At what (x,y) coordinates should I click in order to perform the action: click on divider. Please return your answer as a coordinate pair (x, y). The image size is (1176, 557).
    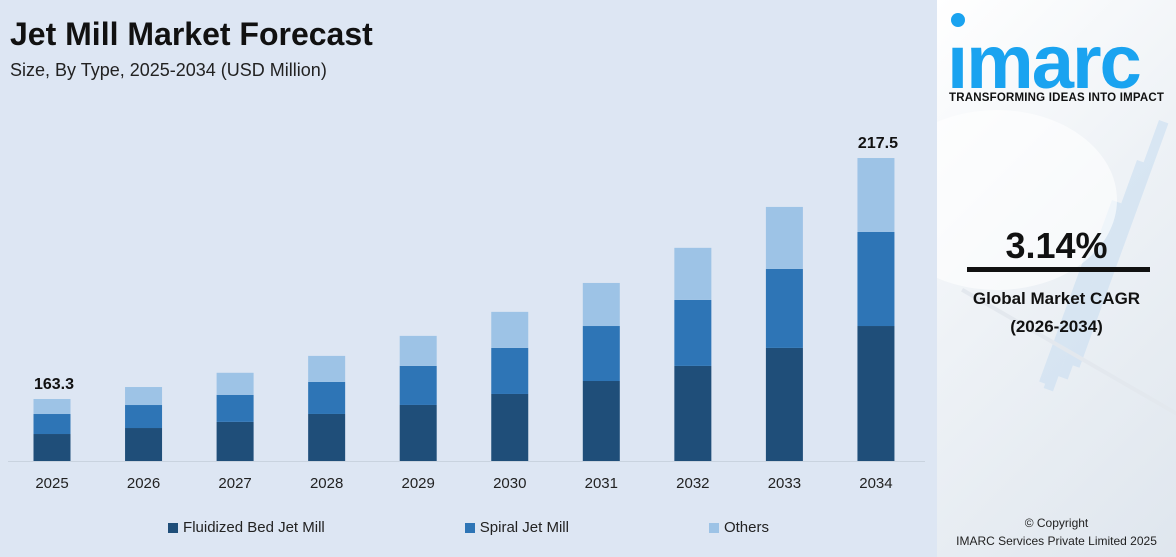
    Looking at the image, I should click on (1058, 269).